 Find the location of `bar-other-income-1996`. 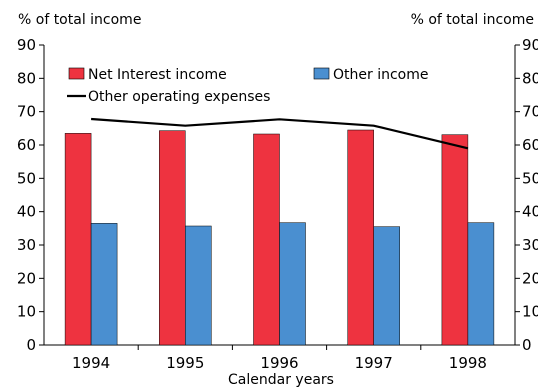

bar-other-income-1996 is located at coordinates (292, 284).